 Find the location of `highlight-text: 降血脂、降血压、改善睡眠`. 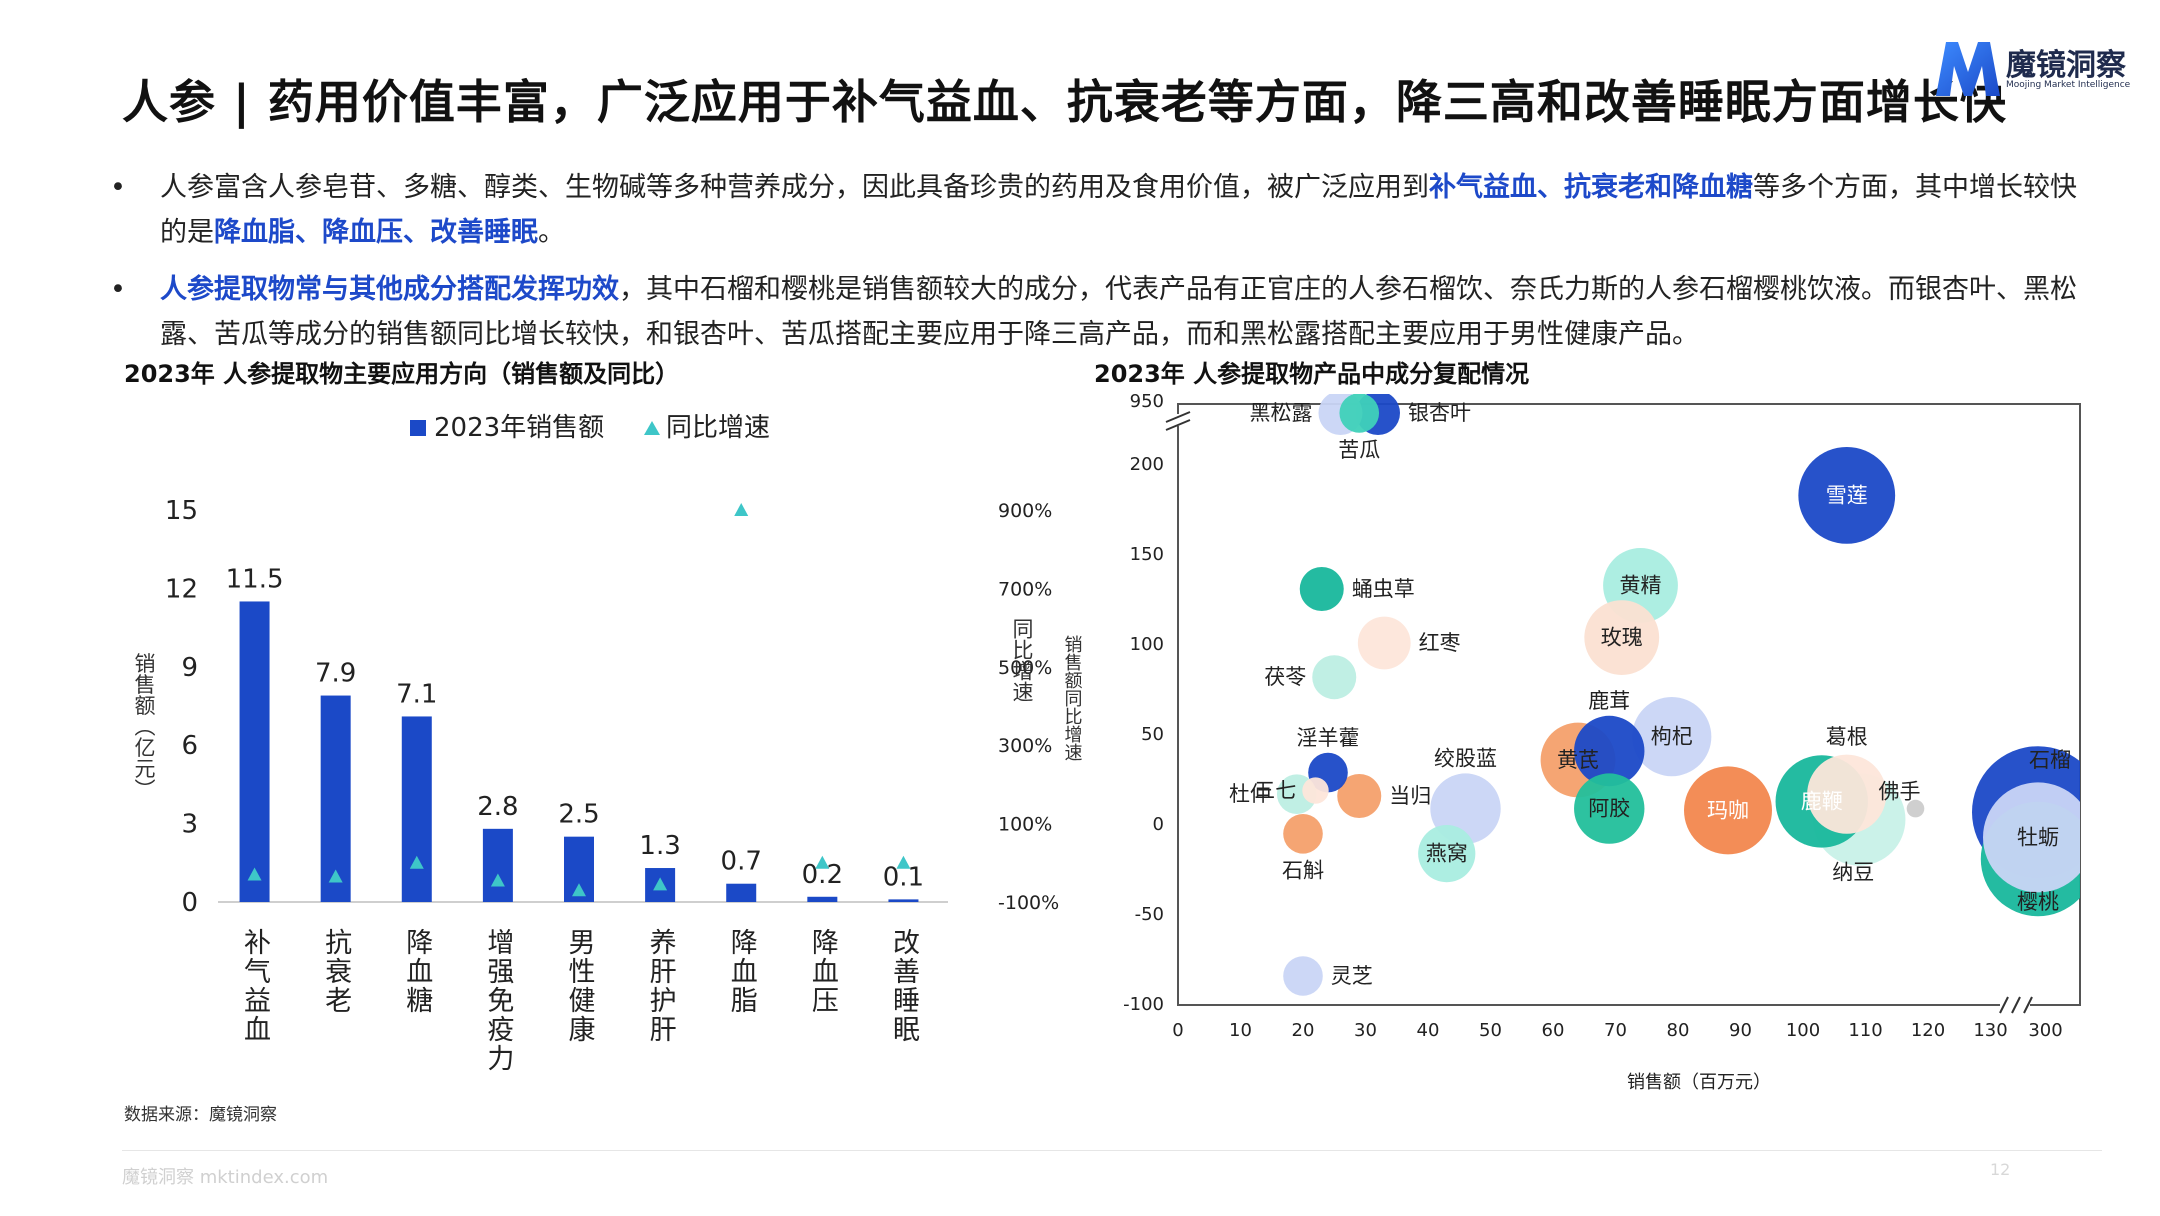

highlight-text: 降血脂、降血压、改善睡眠 is located at coordinates (376, 232).